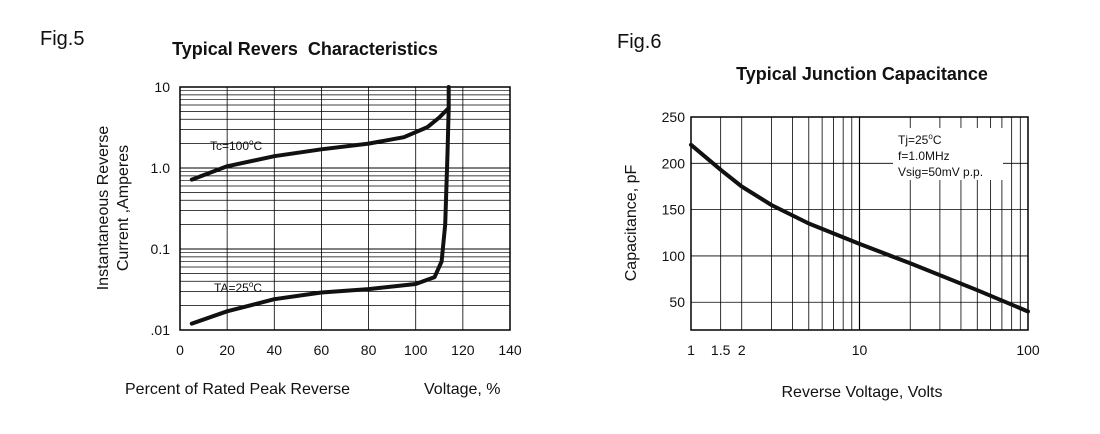 The height and width of the screenshot is (434, 1100). I want to click on fig5-tc100-text: Tc=100, so click(229, 146).